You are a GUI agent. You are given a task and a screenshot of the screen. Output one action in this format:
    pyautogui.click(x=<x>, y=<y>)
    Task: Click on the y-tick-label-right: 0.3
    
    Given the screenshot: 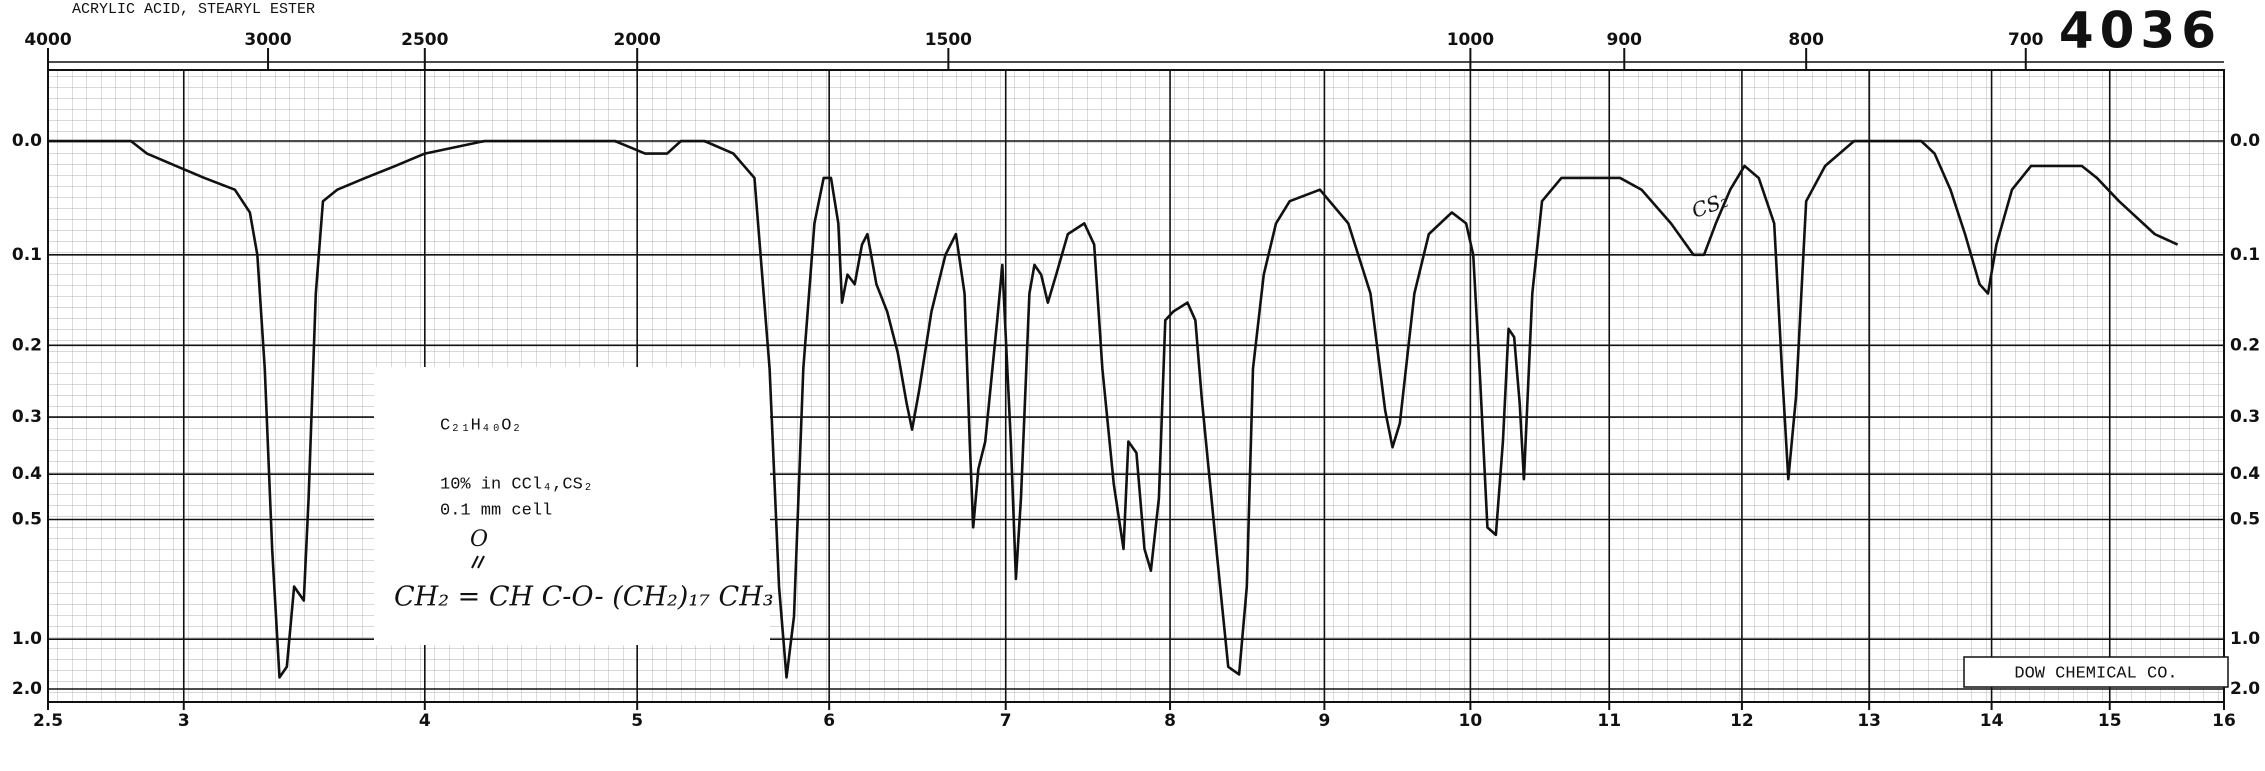 What is the action you would take?
    pyautogui.click(x=2245, y=417)
    